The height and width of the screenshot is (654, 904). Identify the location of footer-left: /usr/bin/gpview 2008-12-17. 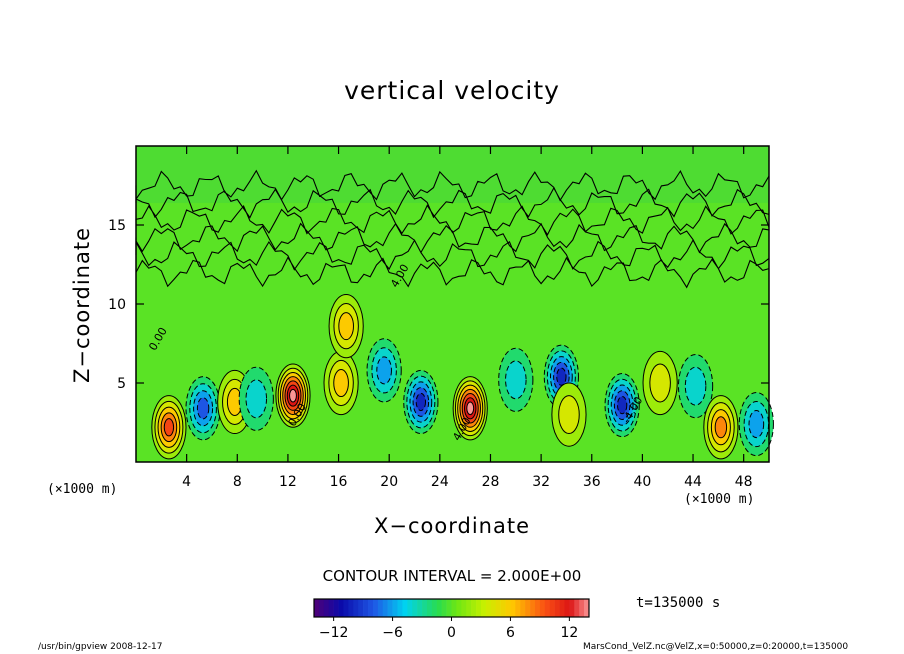
(100, 647).